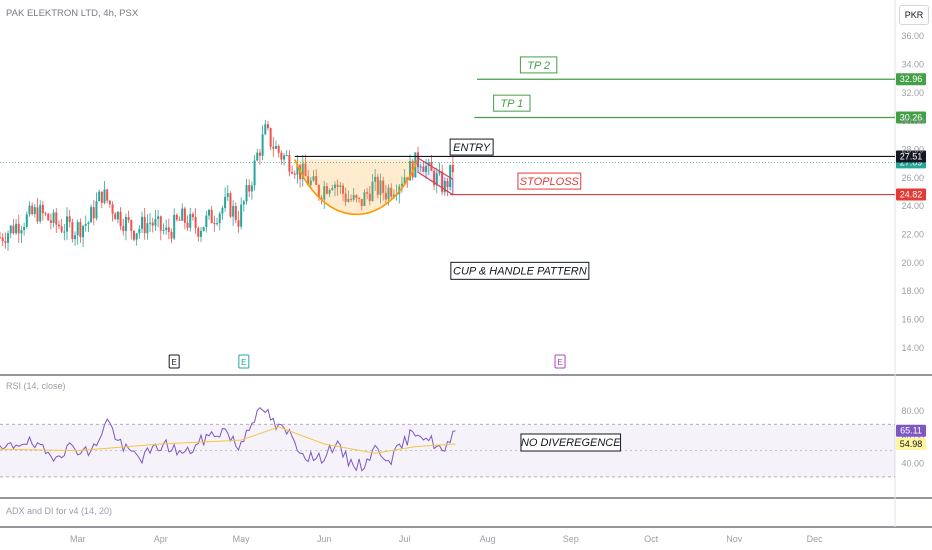  I want to click on time-tick-label: Mar, so click(78, 539).